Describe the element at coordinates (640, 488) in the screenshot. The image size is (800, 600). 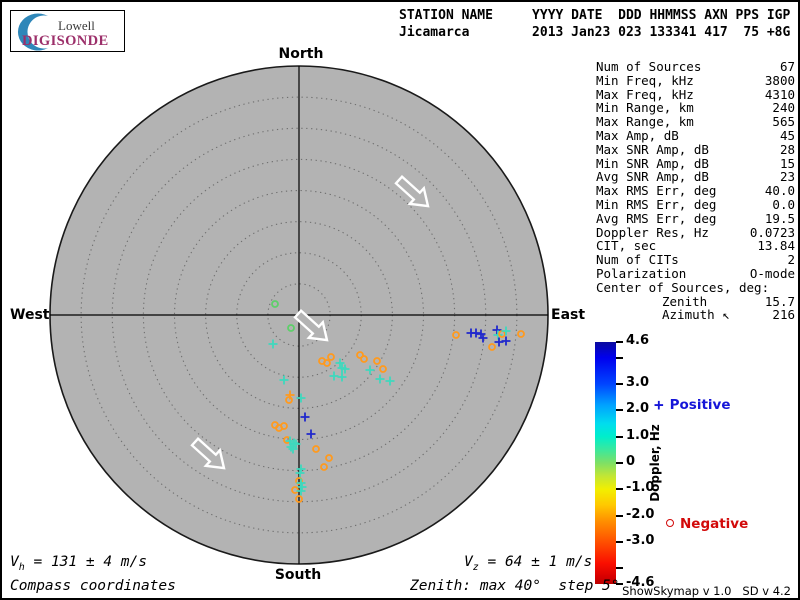
I see `colorbar-tick-label: -1.0` at that location.